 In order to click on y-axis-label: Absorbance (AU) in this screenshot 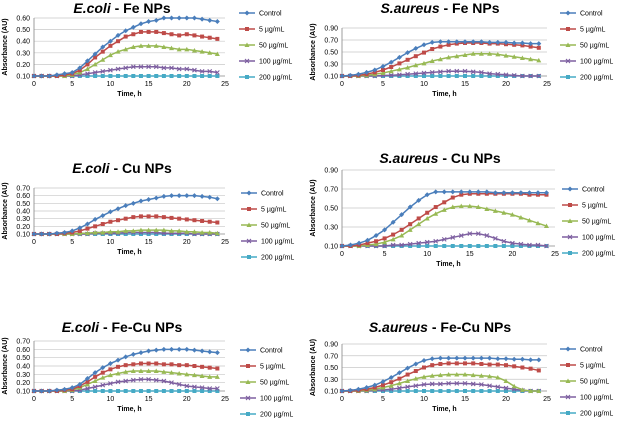, I will do `click(5, 46)`.